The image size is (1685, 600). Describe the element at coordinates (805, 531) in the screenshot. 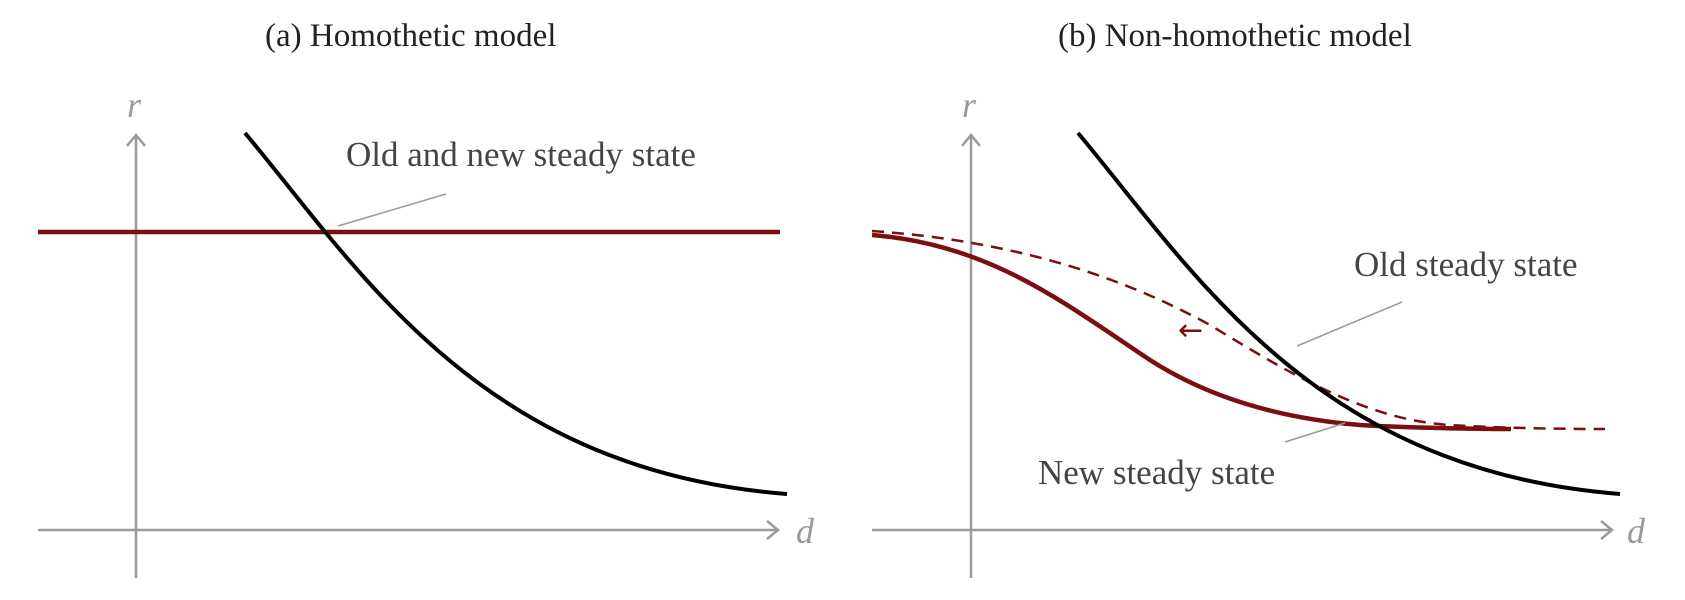

I see `panel-a-x-label: d` at that location.